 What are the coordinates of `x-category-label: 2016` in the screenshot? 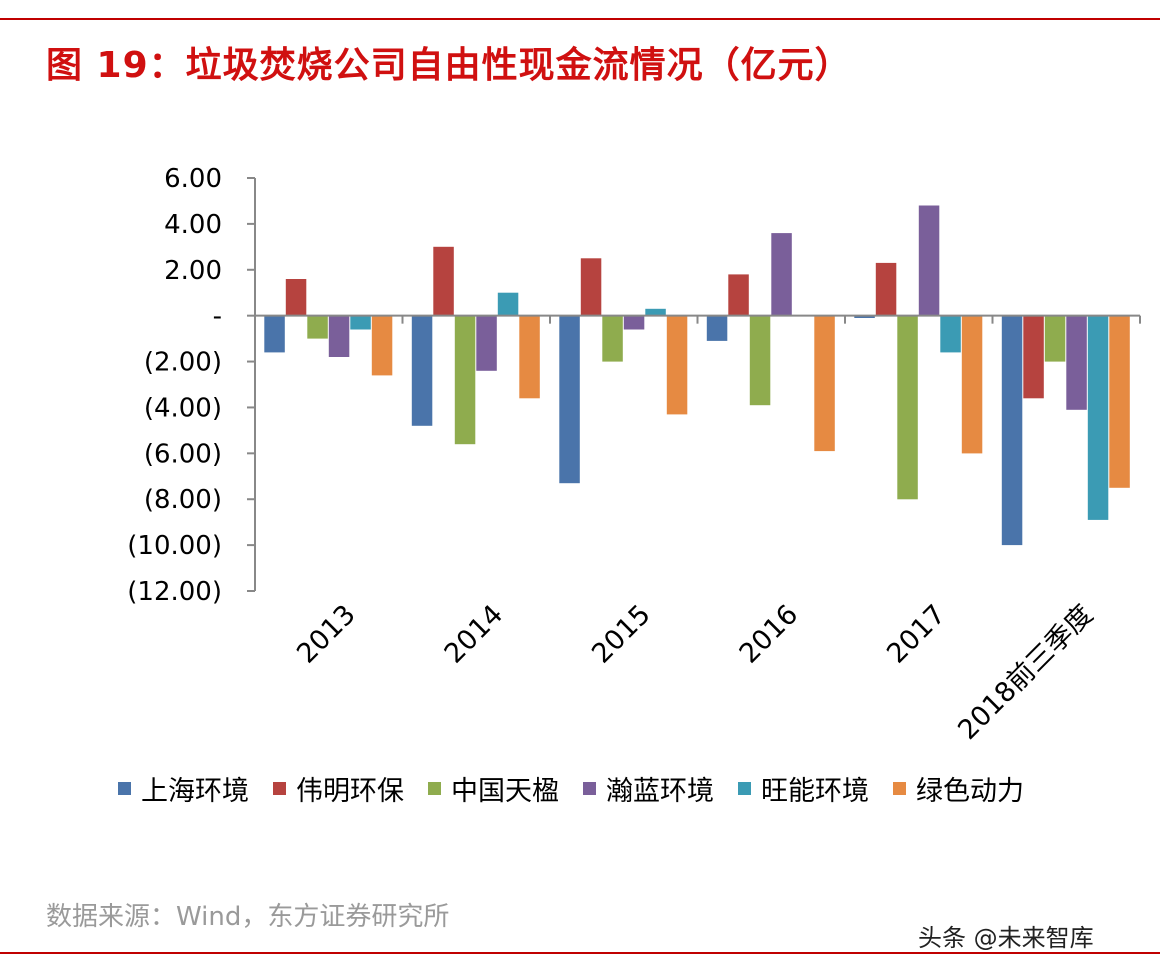 It's located at (769, 634).